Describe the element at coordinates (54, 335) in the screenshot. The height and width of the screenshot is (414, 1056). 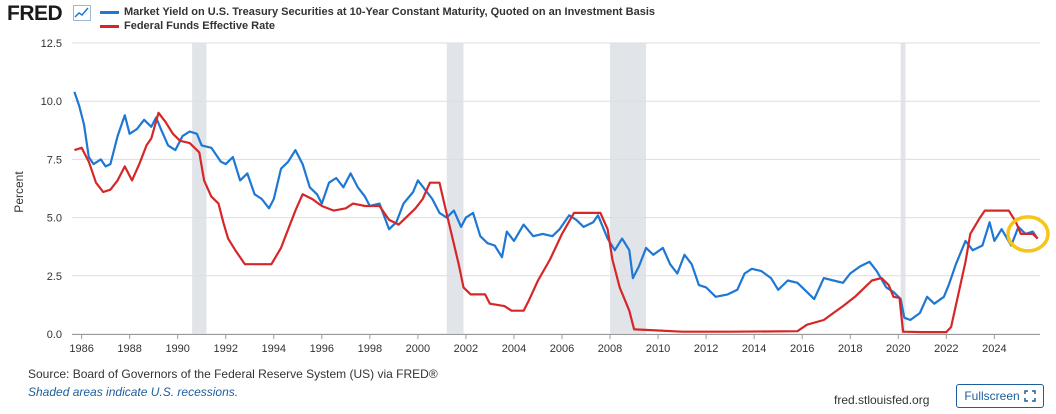
I see `y-tick-label: 0.0` at that location.